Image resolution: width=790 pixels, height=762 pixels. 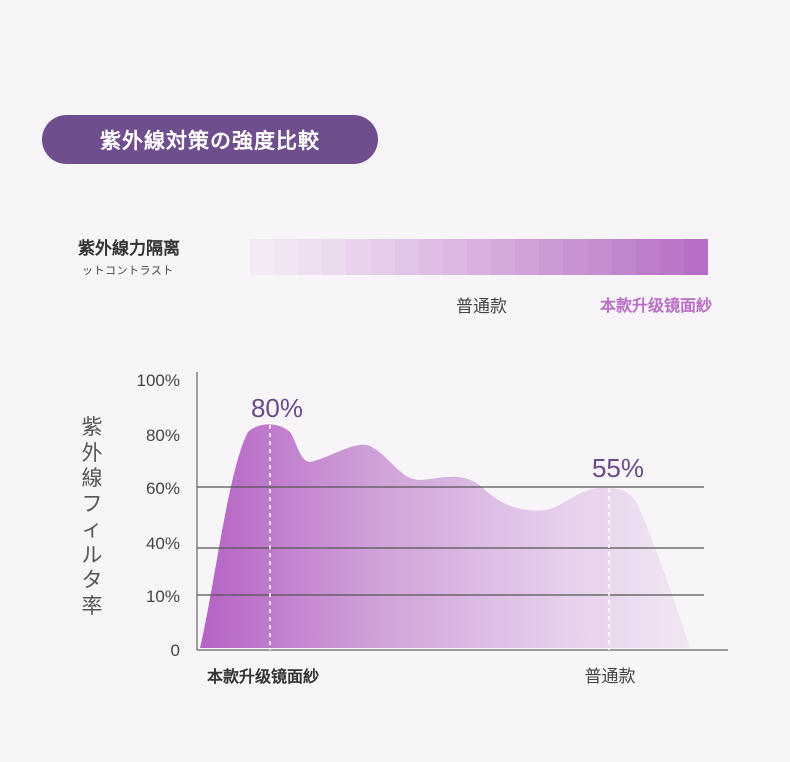 I want to click on y-tick-80: 80%, so click(x=163, y=435).